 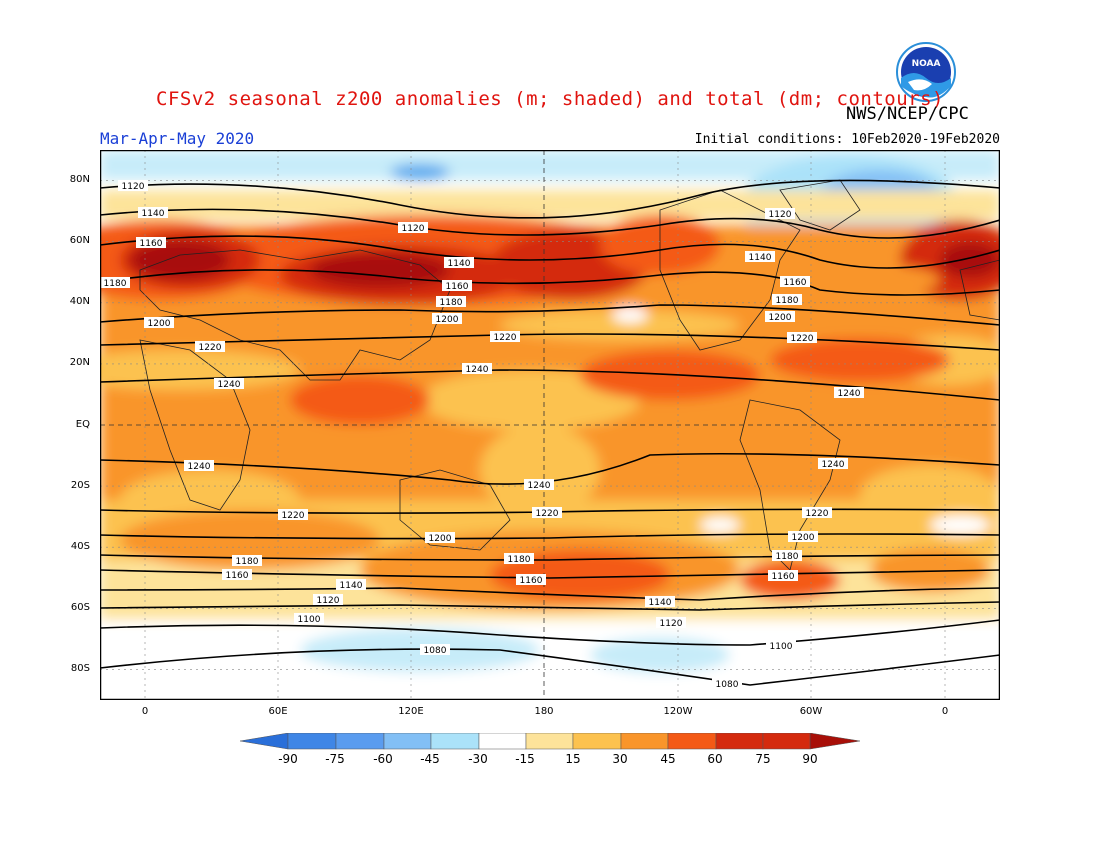 What do you see at coordinates (811, 711) in the screenshot?
I see `lon-label-60w: 60W` at bounding box center [811, 711].